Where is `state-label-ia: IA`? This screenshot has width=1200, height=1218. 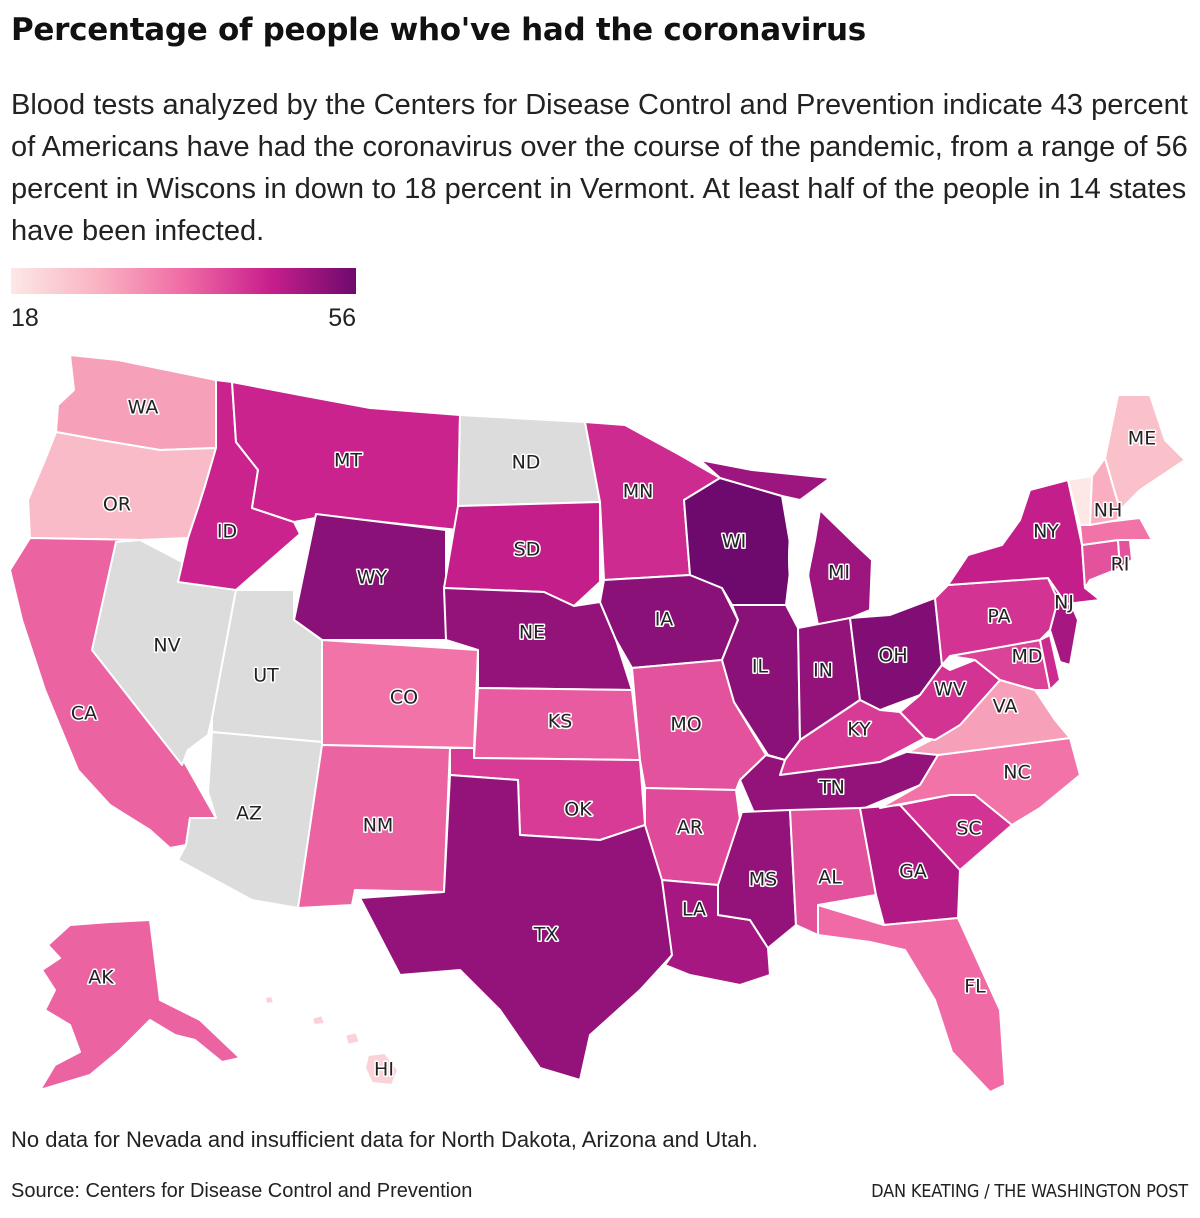 state-label-ia: IA is located at coordinates (664, 620).